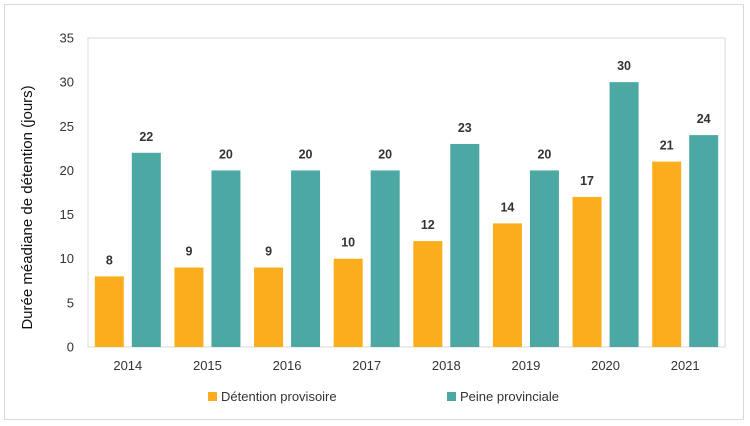  Describe the element at coordinates (366, 365) in the screenshot. I see `x-tick-label: 2017` at that location.